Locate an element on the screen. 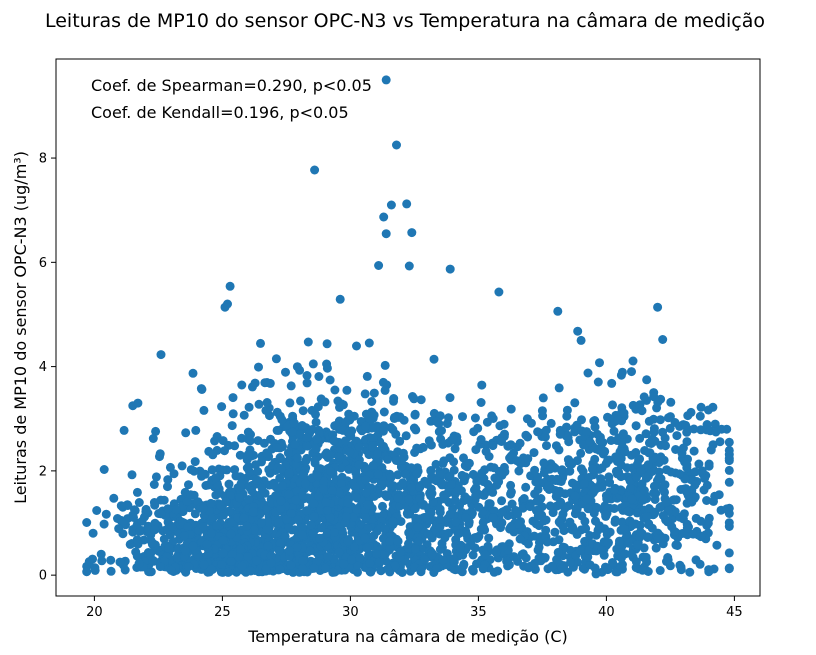 The width and height of the screenshot is (816, 655). kendall-annotation: Coef. de Kendall=0.196, p<0.05 is located at coordinates (220, 112).